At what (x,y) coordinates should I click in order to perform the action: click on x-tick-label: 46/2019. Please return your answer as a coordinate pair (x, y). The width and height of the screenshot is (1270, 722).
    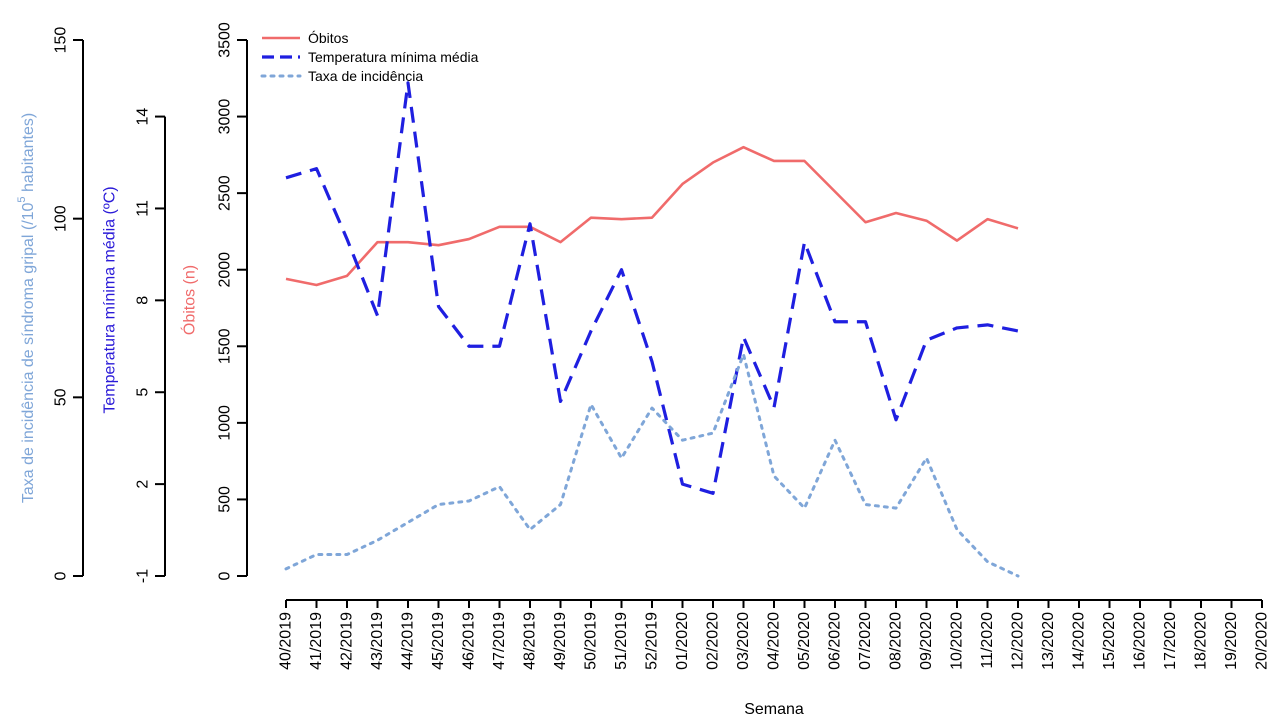
    Looking at the image, I should click on (469, 641).